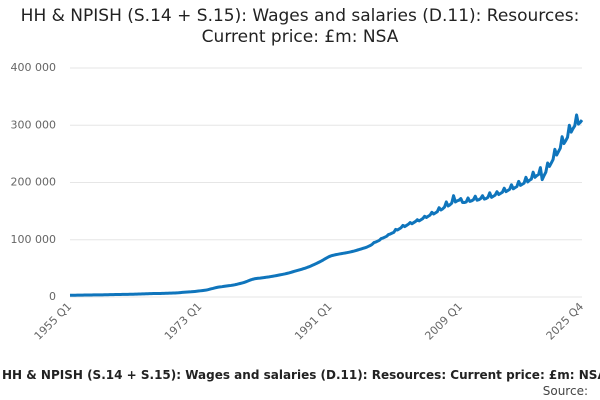  Describe the element at coordinates (34, 67) in the screenshot. I see `y-tick-label: 400 000` at that location.